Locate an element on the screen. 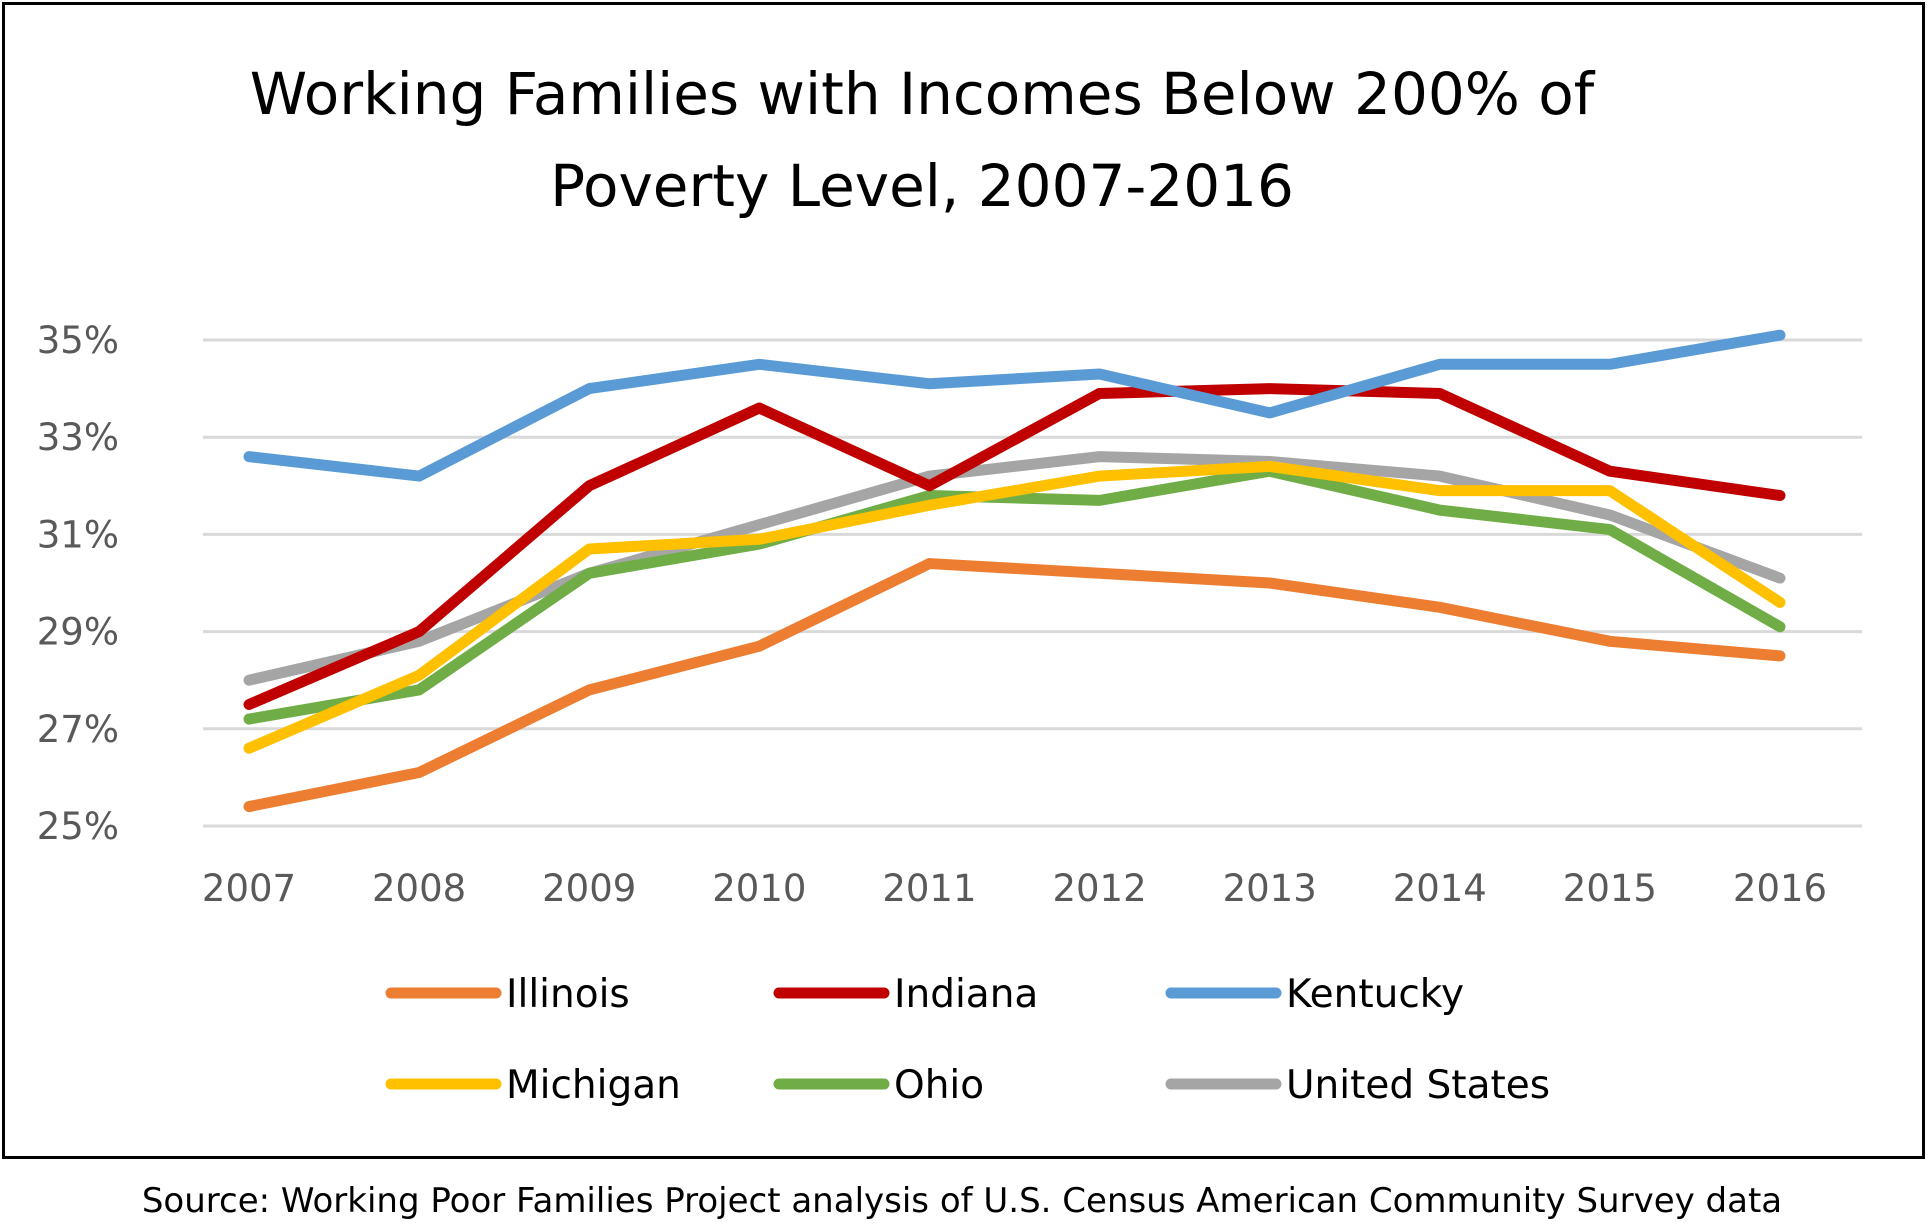  legend-item: United States is located at coordinates (1357, 1085).